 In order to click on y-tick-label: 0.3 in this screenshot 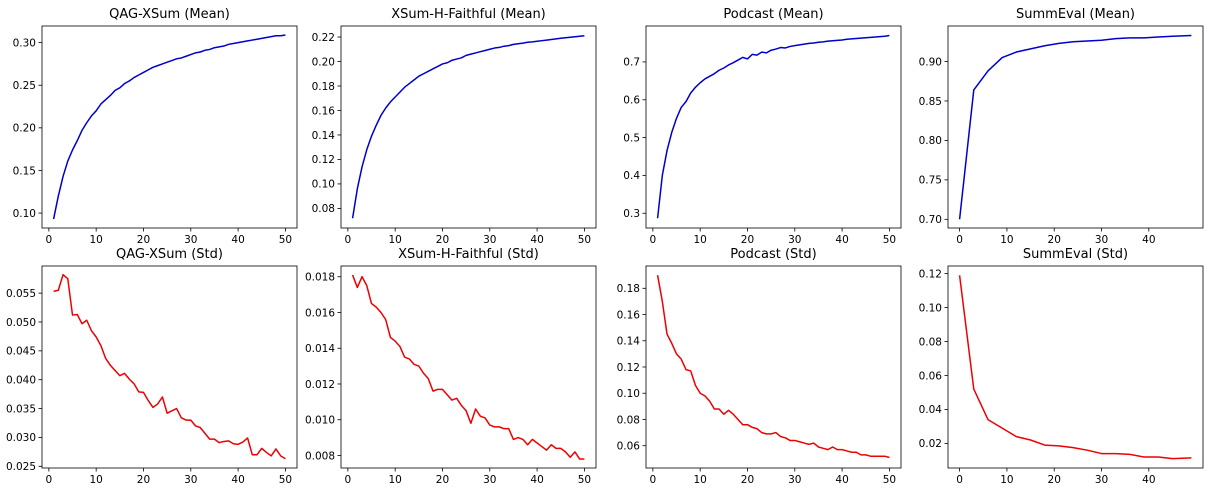, I will do `click(631, 214)`.